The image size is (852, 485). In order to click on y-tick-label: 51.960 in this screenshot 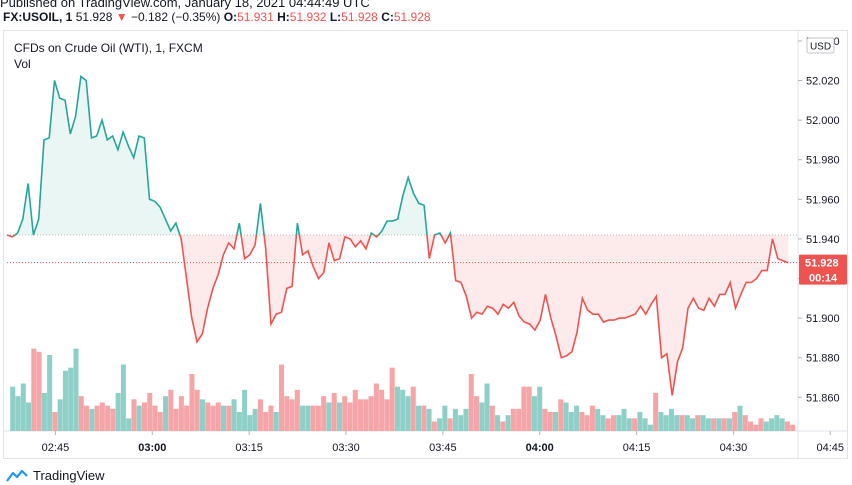, I will do `click(823, 200)`.